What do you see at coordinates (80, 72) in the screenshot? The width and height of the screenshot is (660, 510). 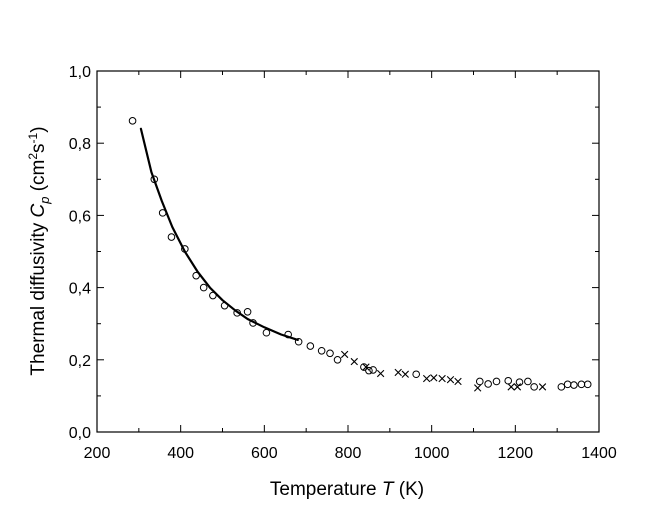 I see `y-tick-label: 1,0` at bounding box center [80, 72].